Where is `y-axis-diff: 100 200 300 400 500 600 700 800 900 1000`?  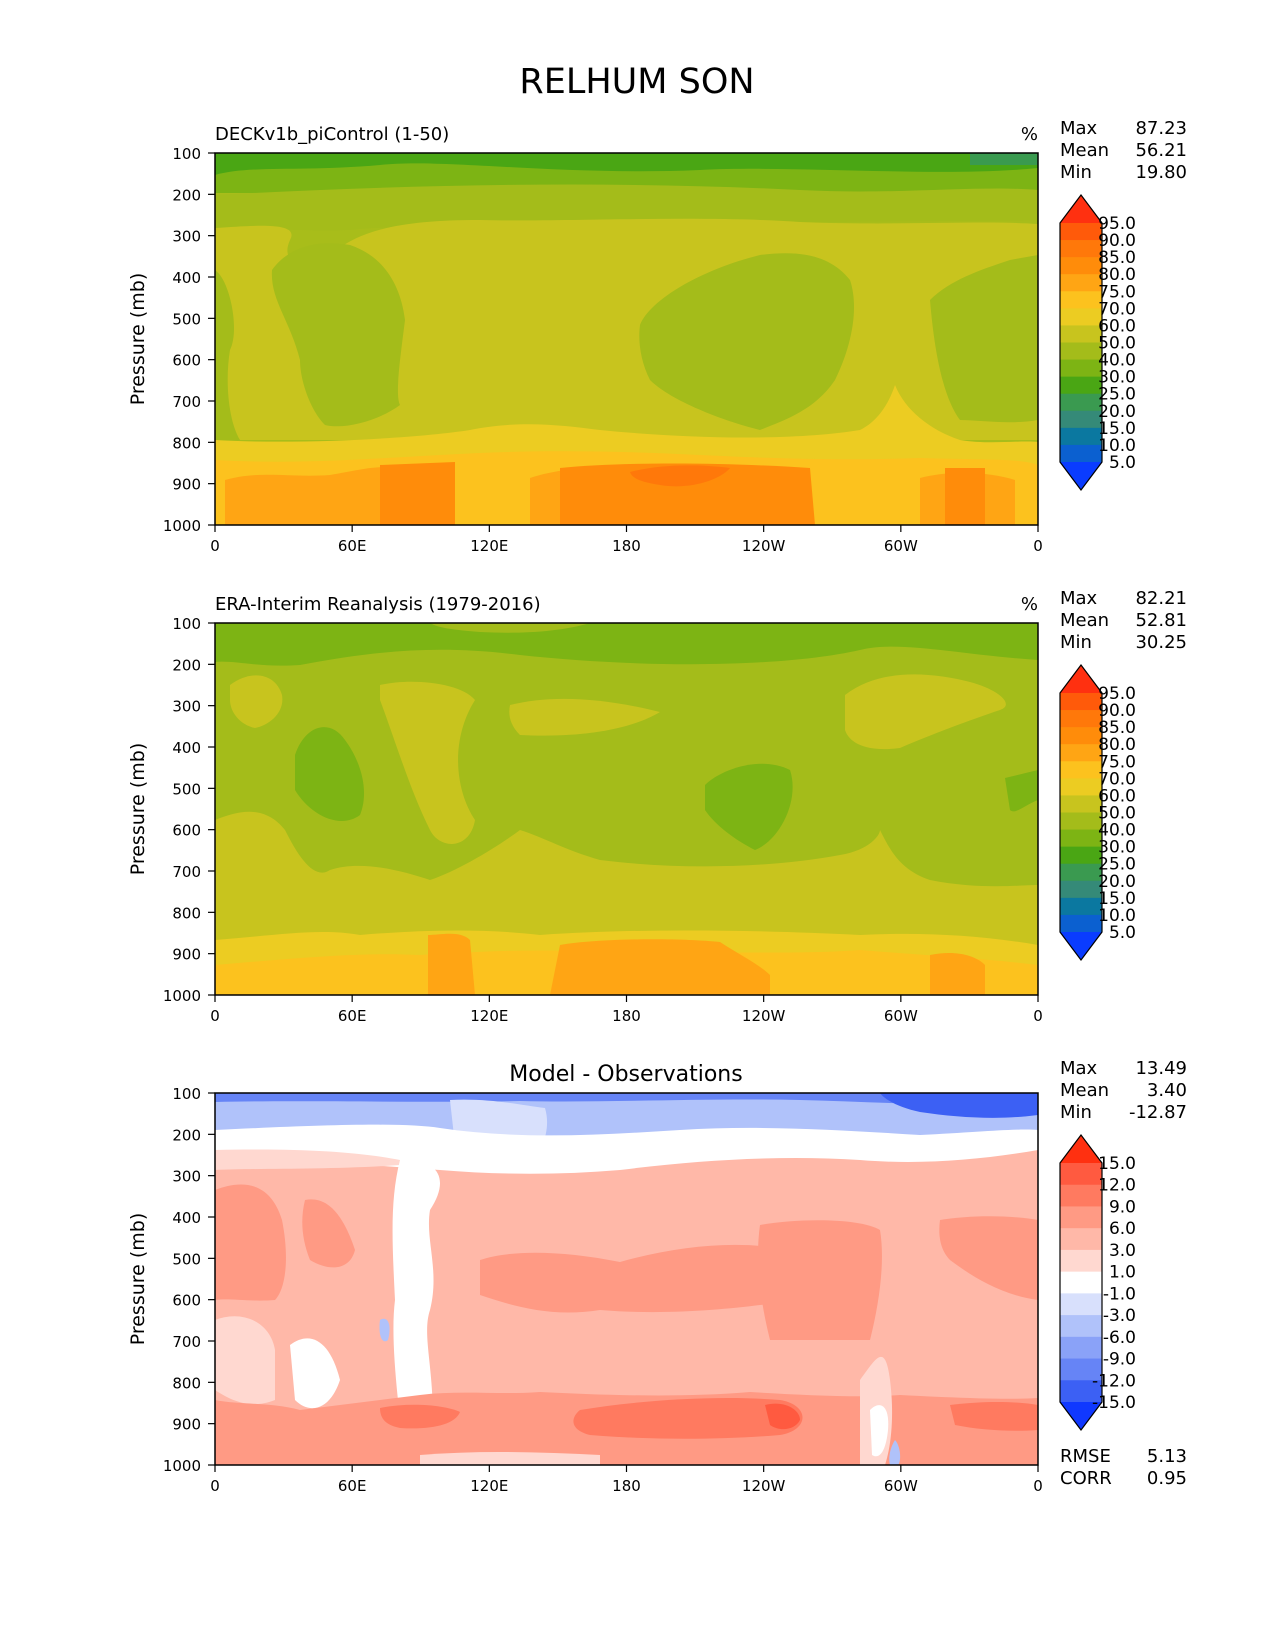
y-axis-diff: 100 200 300 400 500 600 700 800 900 1000 is located at coordinates (189, 1280).